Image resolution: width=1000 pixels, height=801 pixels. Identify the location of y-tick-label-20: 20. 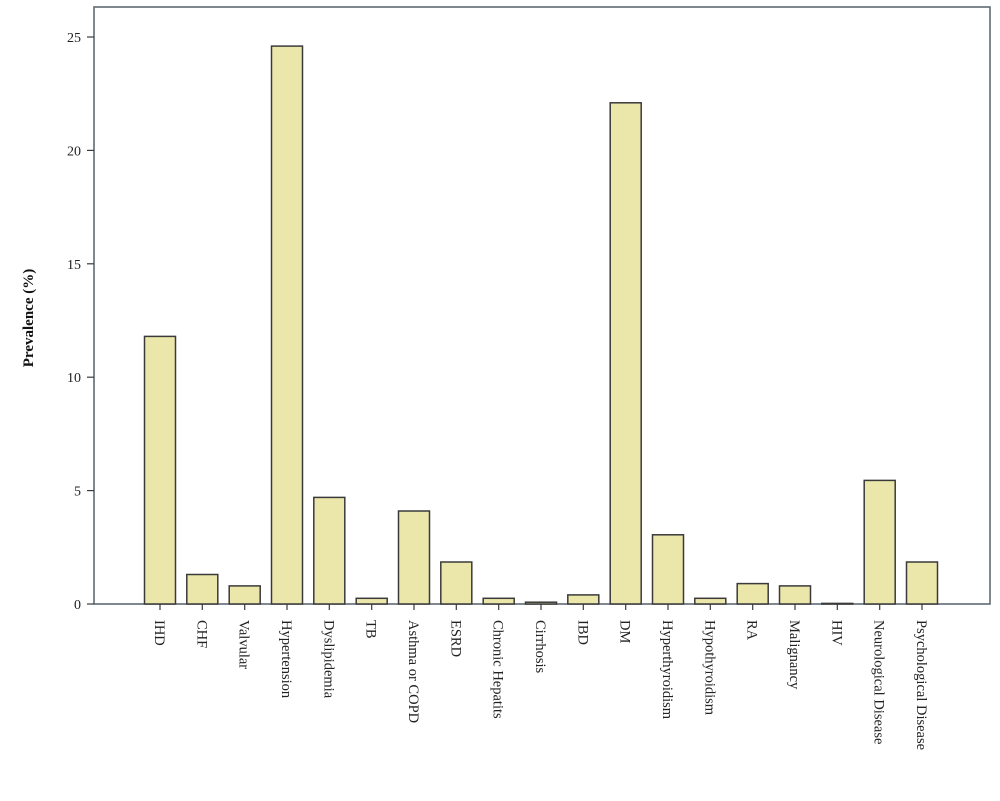
(74, 151).